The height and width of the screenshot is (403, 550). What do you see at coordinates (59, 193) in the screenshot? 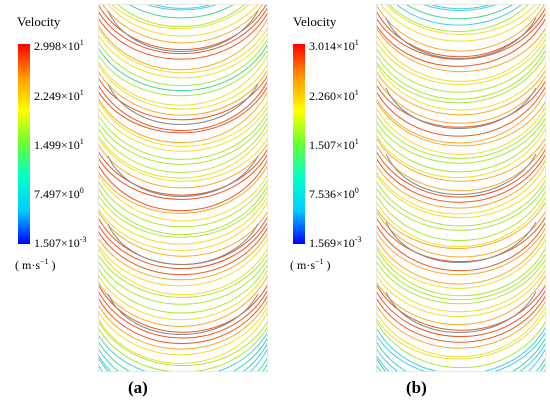
I see `tick-a-3: 7.497×100` at bounding box center [59, 193].